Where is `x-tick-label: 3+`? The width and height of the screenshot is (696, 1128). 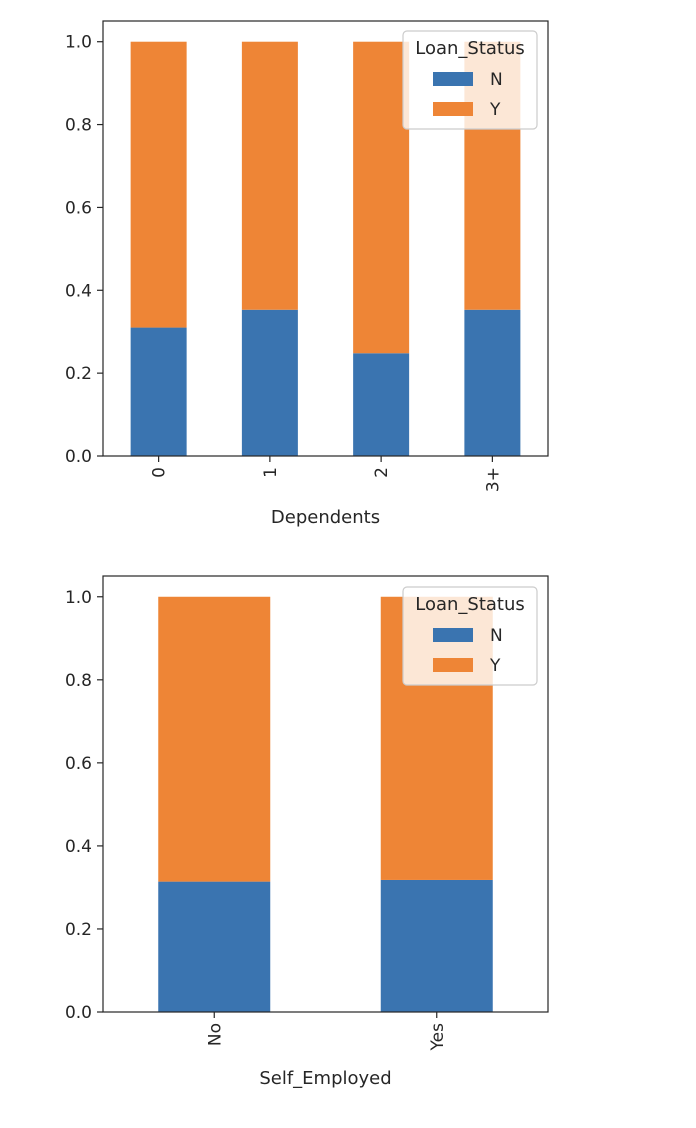
x-tick-label: 3+ is located at coordinates (493, 479).